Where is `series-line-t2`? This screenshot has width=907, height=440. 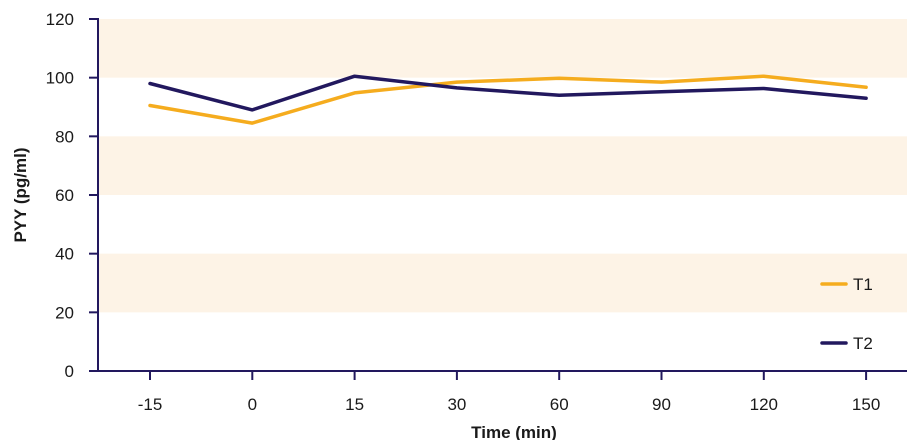
series-line-t2 is located at coordinates (508, 93).